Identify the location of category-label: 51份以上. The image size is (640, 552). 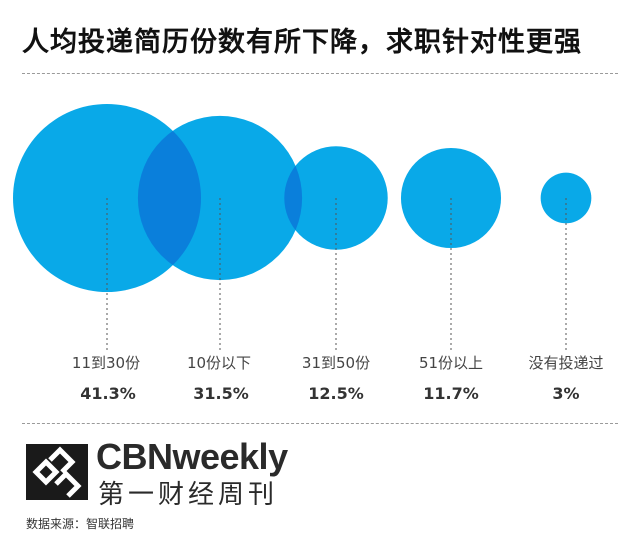
(451, 363).